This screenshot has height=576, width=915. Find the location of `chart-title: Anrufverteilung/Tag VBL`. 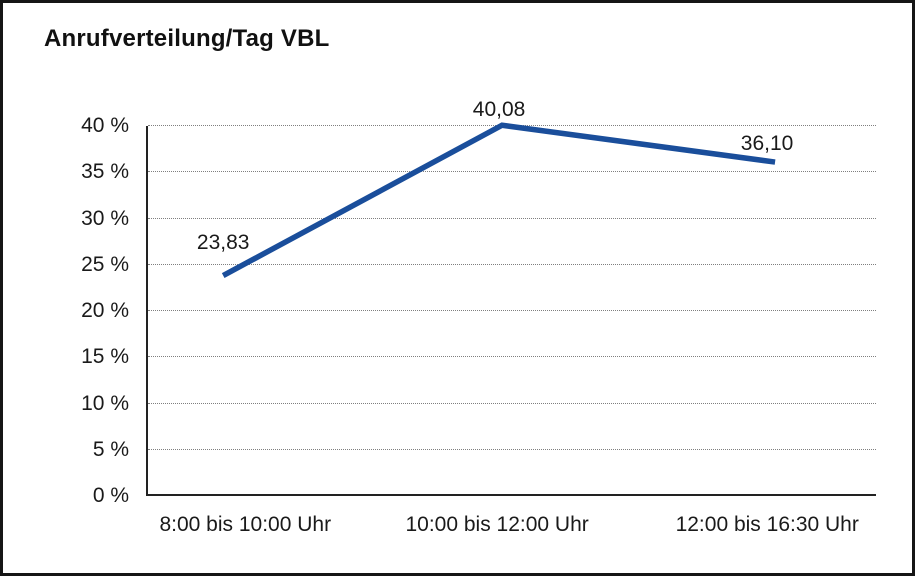

chart-title: Anrufverteilung/Tag VBL is located at coordinates (187, 38).